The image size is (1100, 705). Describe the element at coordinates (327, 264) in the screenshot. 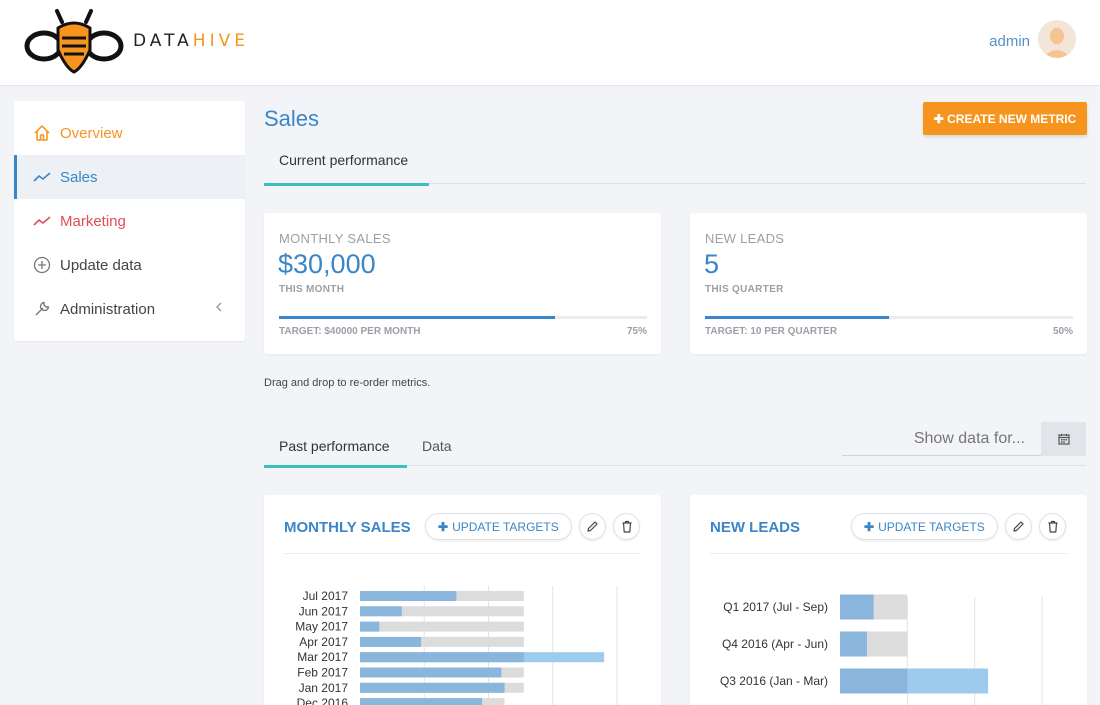

I see `metric-value: $30,000` at that location.